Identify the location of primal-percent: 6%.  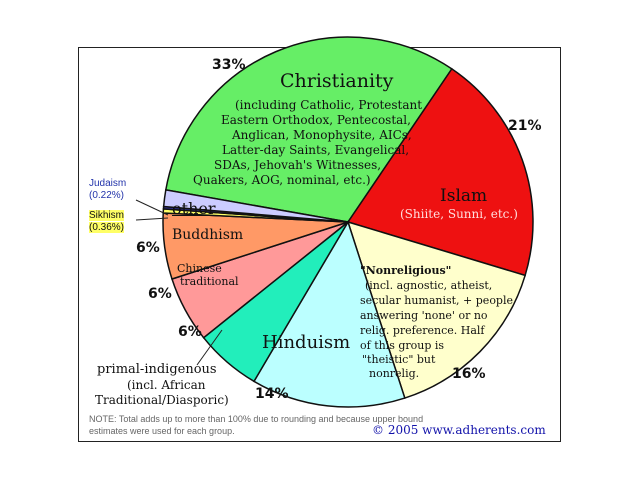
(190, 332).